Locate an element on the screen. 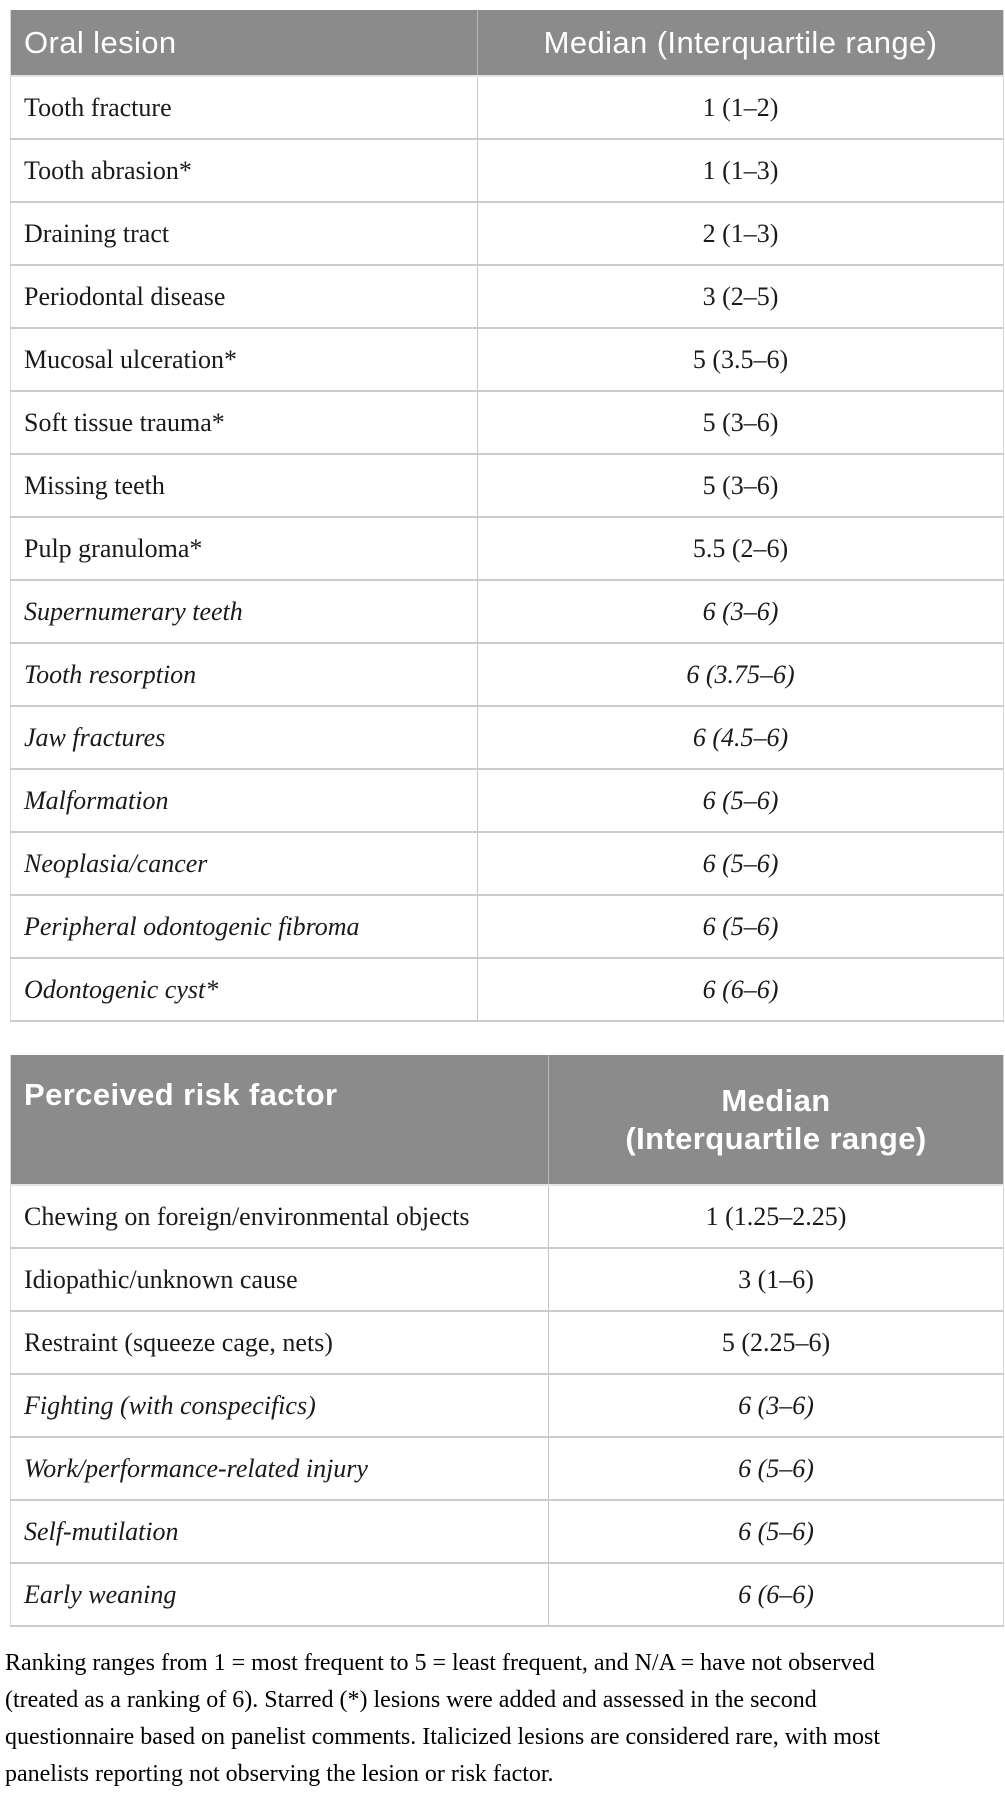 The image size is (1005, 1793). table-row: Work/performance-related injury 6 (5–6) is located at coordinates (507, 1469).